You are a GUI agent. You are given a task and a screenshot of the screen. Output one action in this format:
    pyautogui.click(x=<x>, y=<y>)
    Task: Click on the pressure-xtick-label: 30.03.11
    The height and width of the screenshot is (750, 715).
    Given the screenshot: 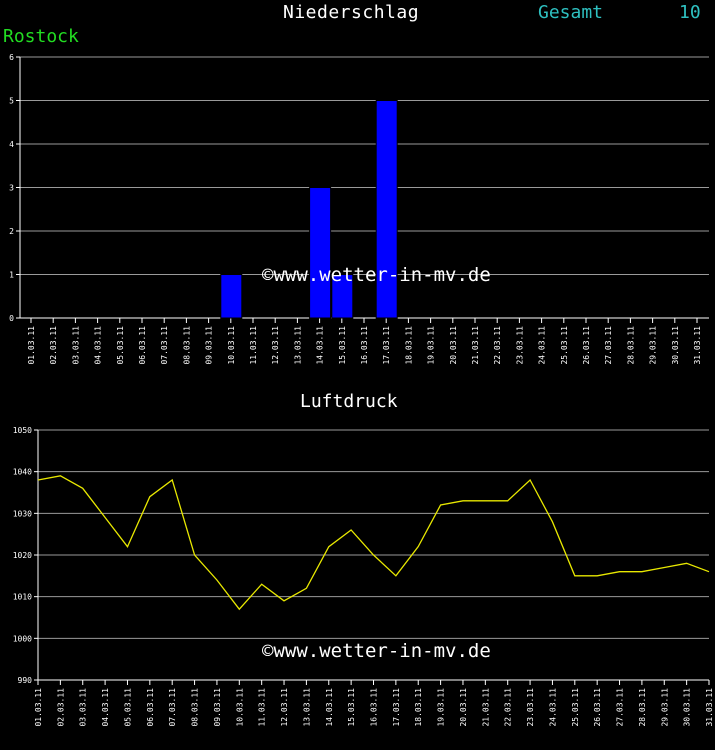 What is the action you would take?
    pyautogui.click(x=687, y=707)
    